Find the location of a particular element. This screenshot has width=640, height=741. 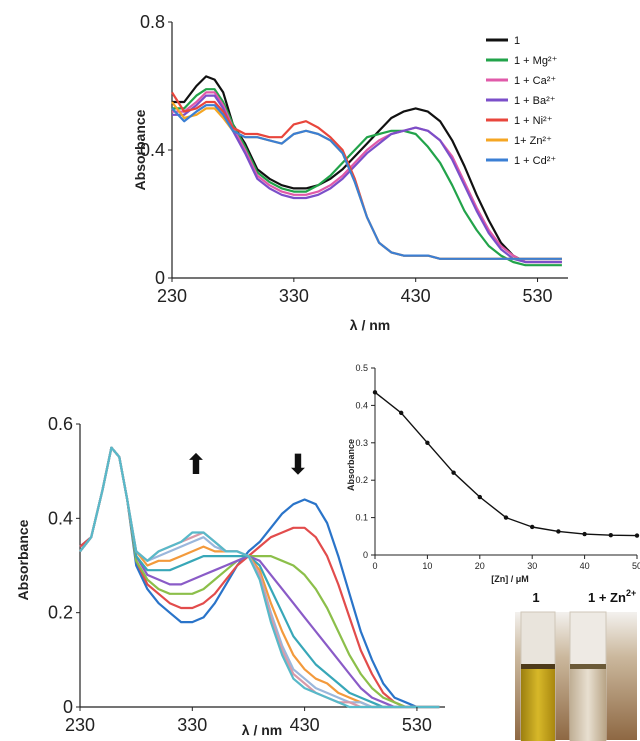

bottom-y-tick-label: 0.4 is located at coordinates (60, 518).